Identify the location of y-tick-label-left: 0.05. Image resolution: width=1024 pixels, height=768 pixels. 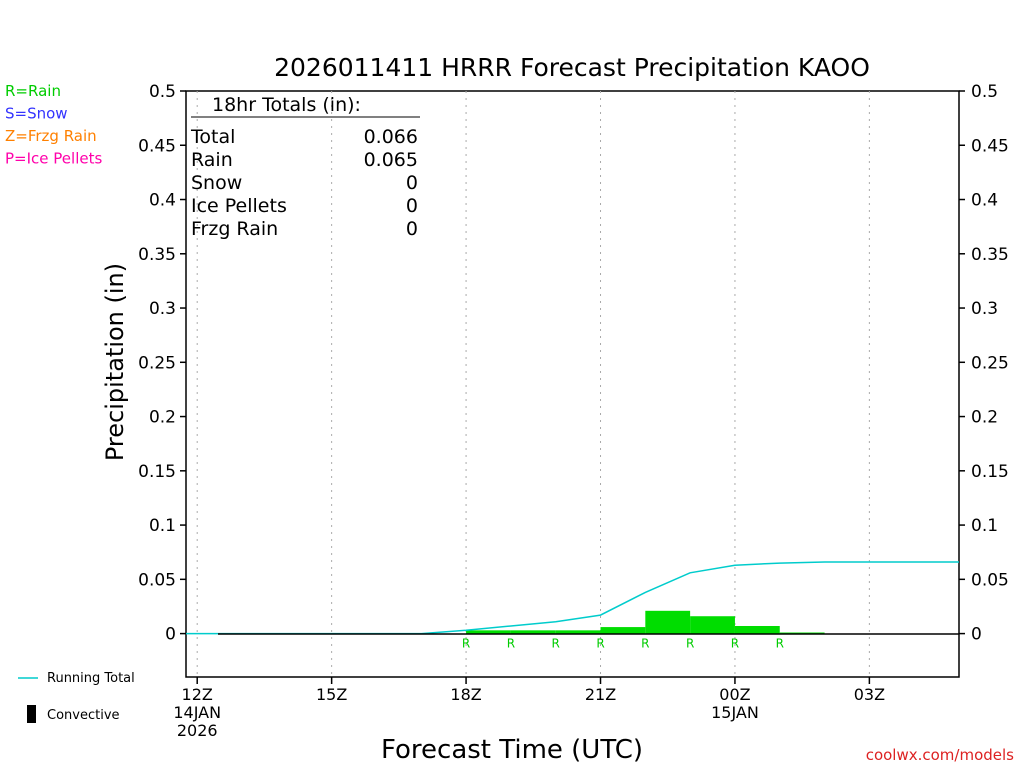
(157, 580).